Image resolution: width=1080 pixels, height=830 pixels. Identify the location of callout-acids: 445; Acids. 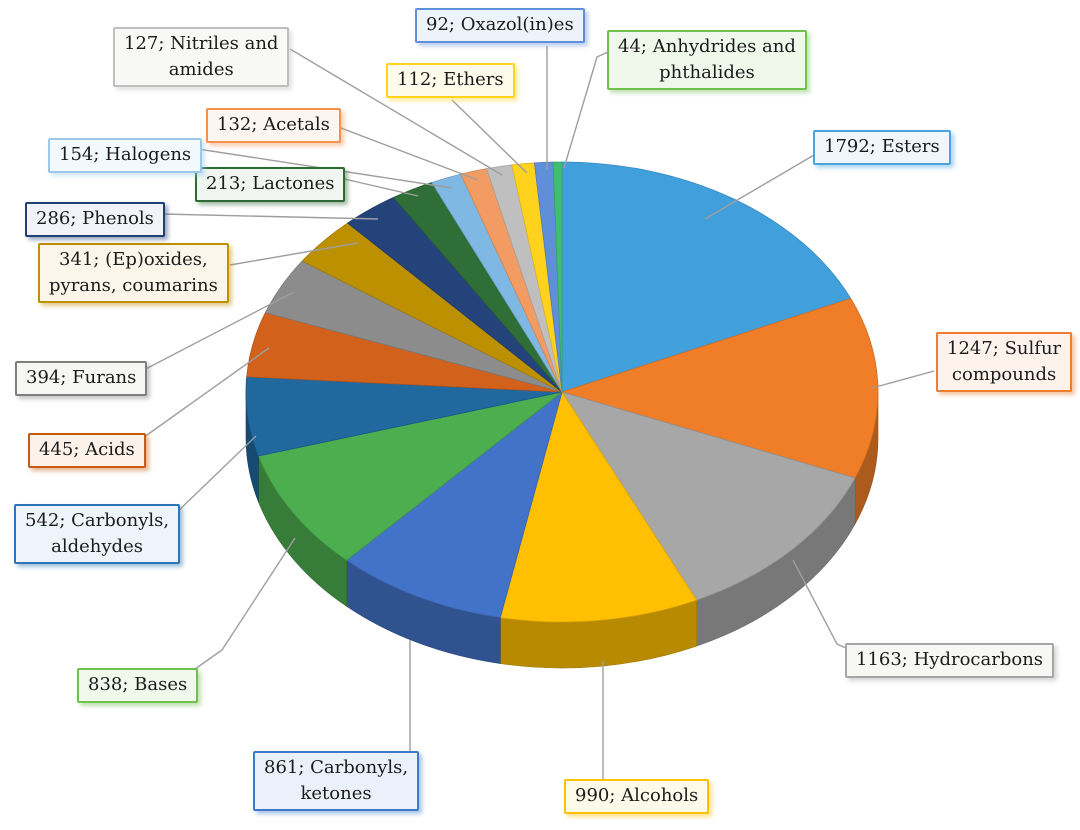
(87, 450).